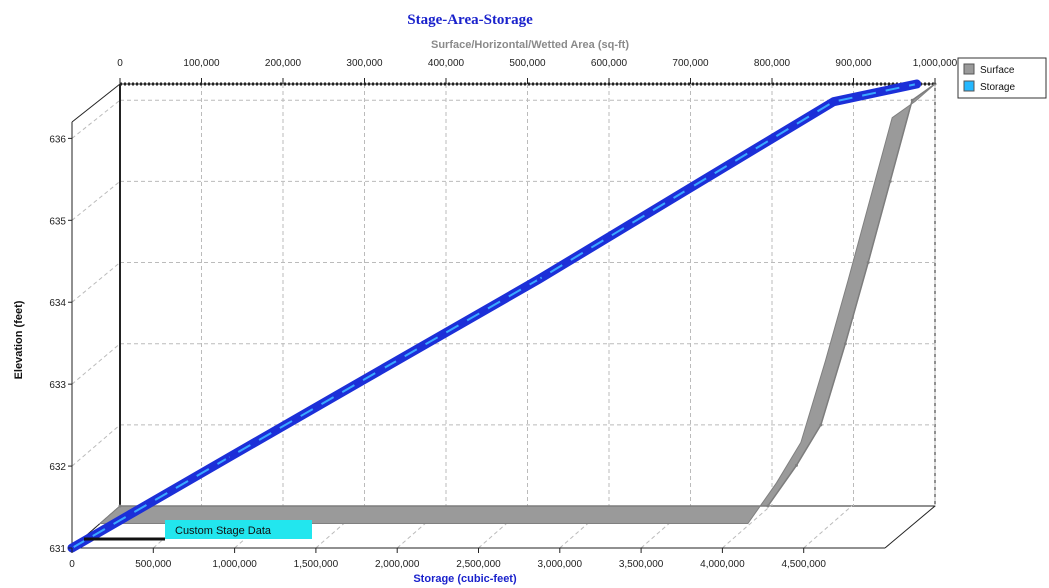 The width and height of the screenshot is (1049, 588). What do you see at coordinates (527, 63) in the screenshot?
I see `top-axis-tick-label: 500,000` at bounding box center [527, 63].